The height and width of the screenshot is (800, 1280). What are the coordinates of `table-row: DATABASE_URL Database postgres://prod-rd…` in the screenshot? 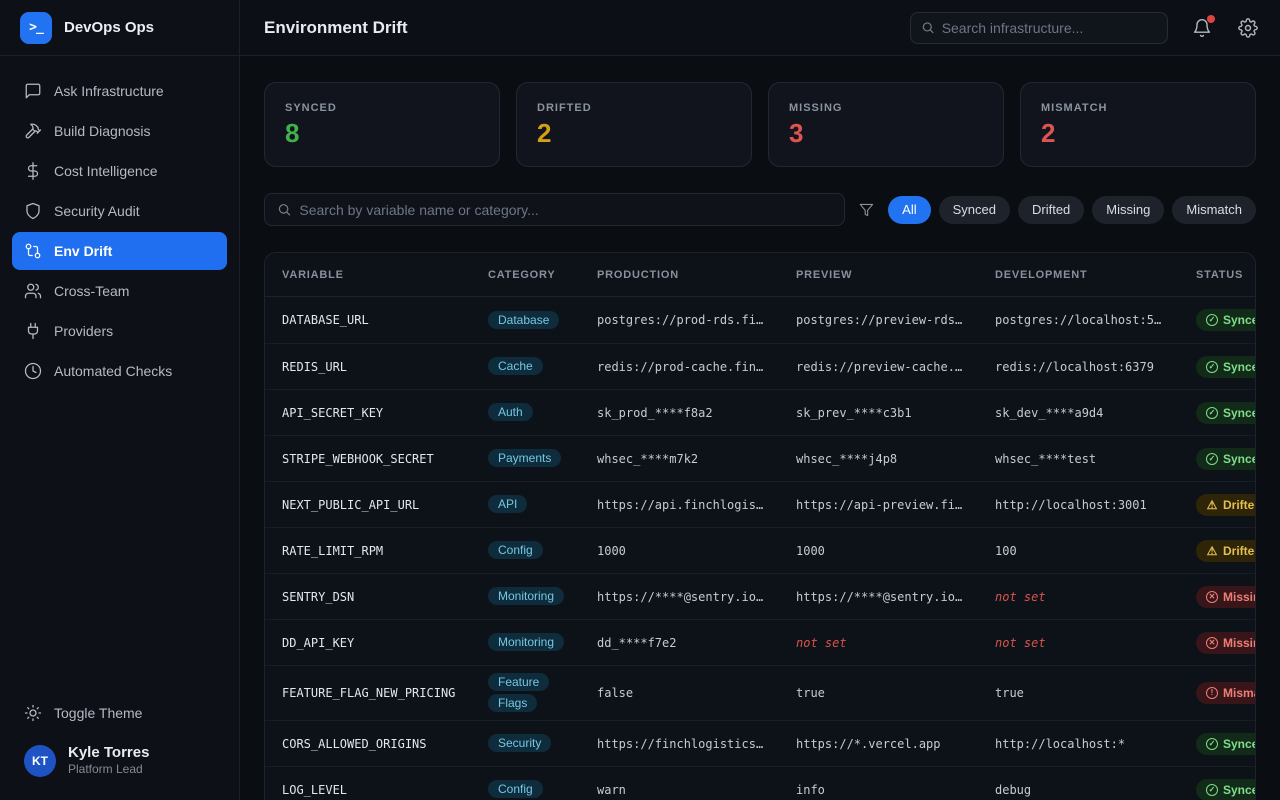 It's located at (760, 320).